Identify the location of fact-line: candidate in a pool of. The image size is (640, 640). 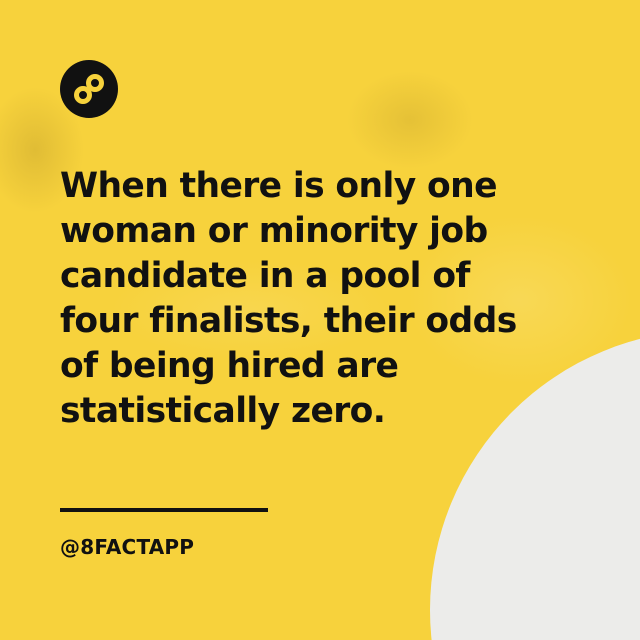
(265, 276).